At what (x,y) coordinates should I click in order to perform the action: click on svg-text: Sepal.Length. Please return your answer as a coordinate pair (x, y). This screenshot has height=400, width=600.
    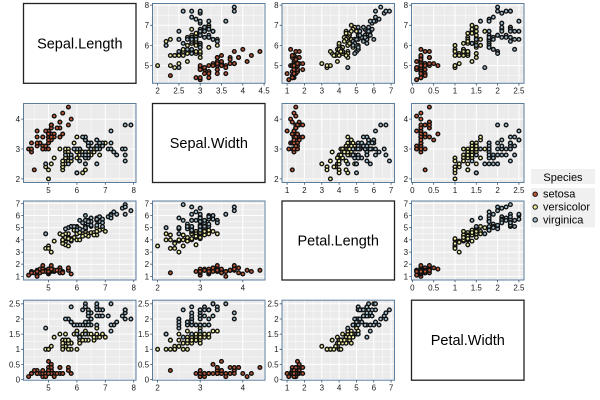
    Looking at the image, I should click on (79, 44).